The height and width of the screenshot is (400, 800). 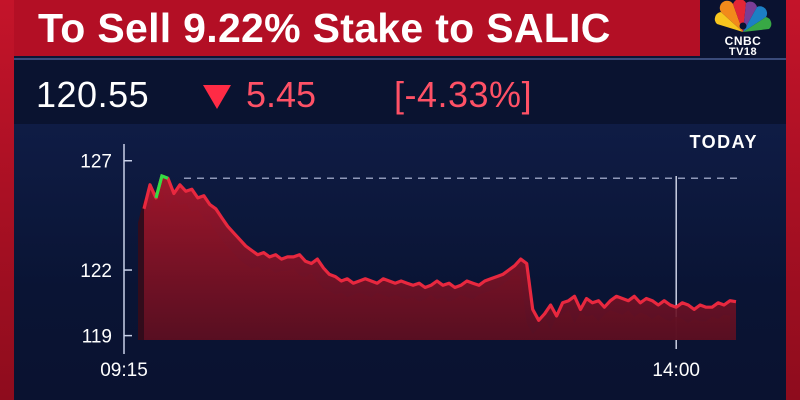 What do you see at coordinates (743, 52) in the screenshot?
I see `logo-subtext: TV18` at bounding box center [743, 52].